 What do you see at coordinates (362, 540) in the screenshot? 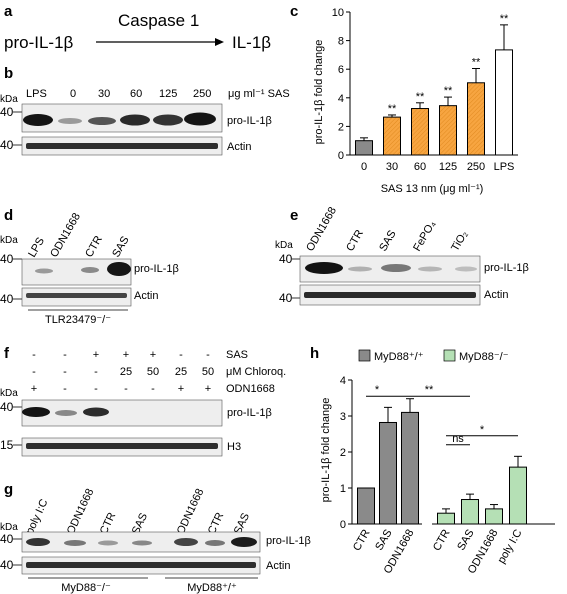
I see `x-tick-label: CTR` at bounding box center [362, 540].